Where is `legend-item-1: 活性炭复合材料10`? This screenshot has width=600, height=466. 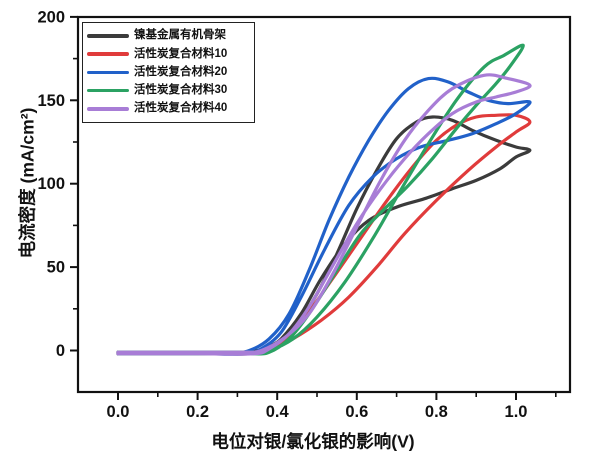
legend-item-1: 活性炭复合材料10 is located at coordinates (169, 54).